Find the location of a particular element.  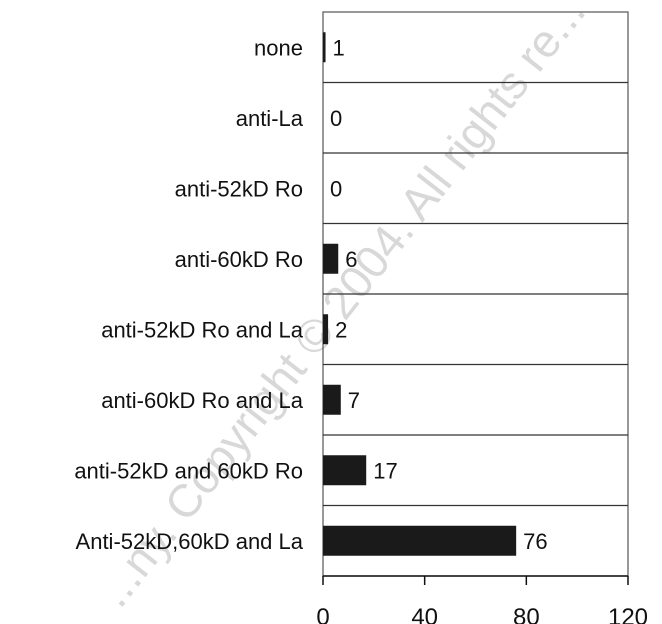

data-label: 76 is located at coordinates (535, 541).